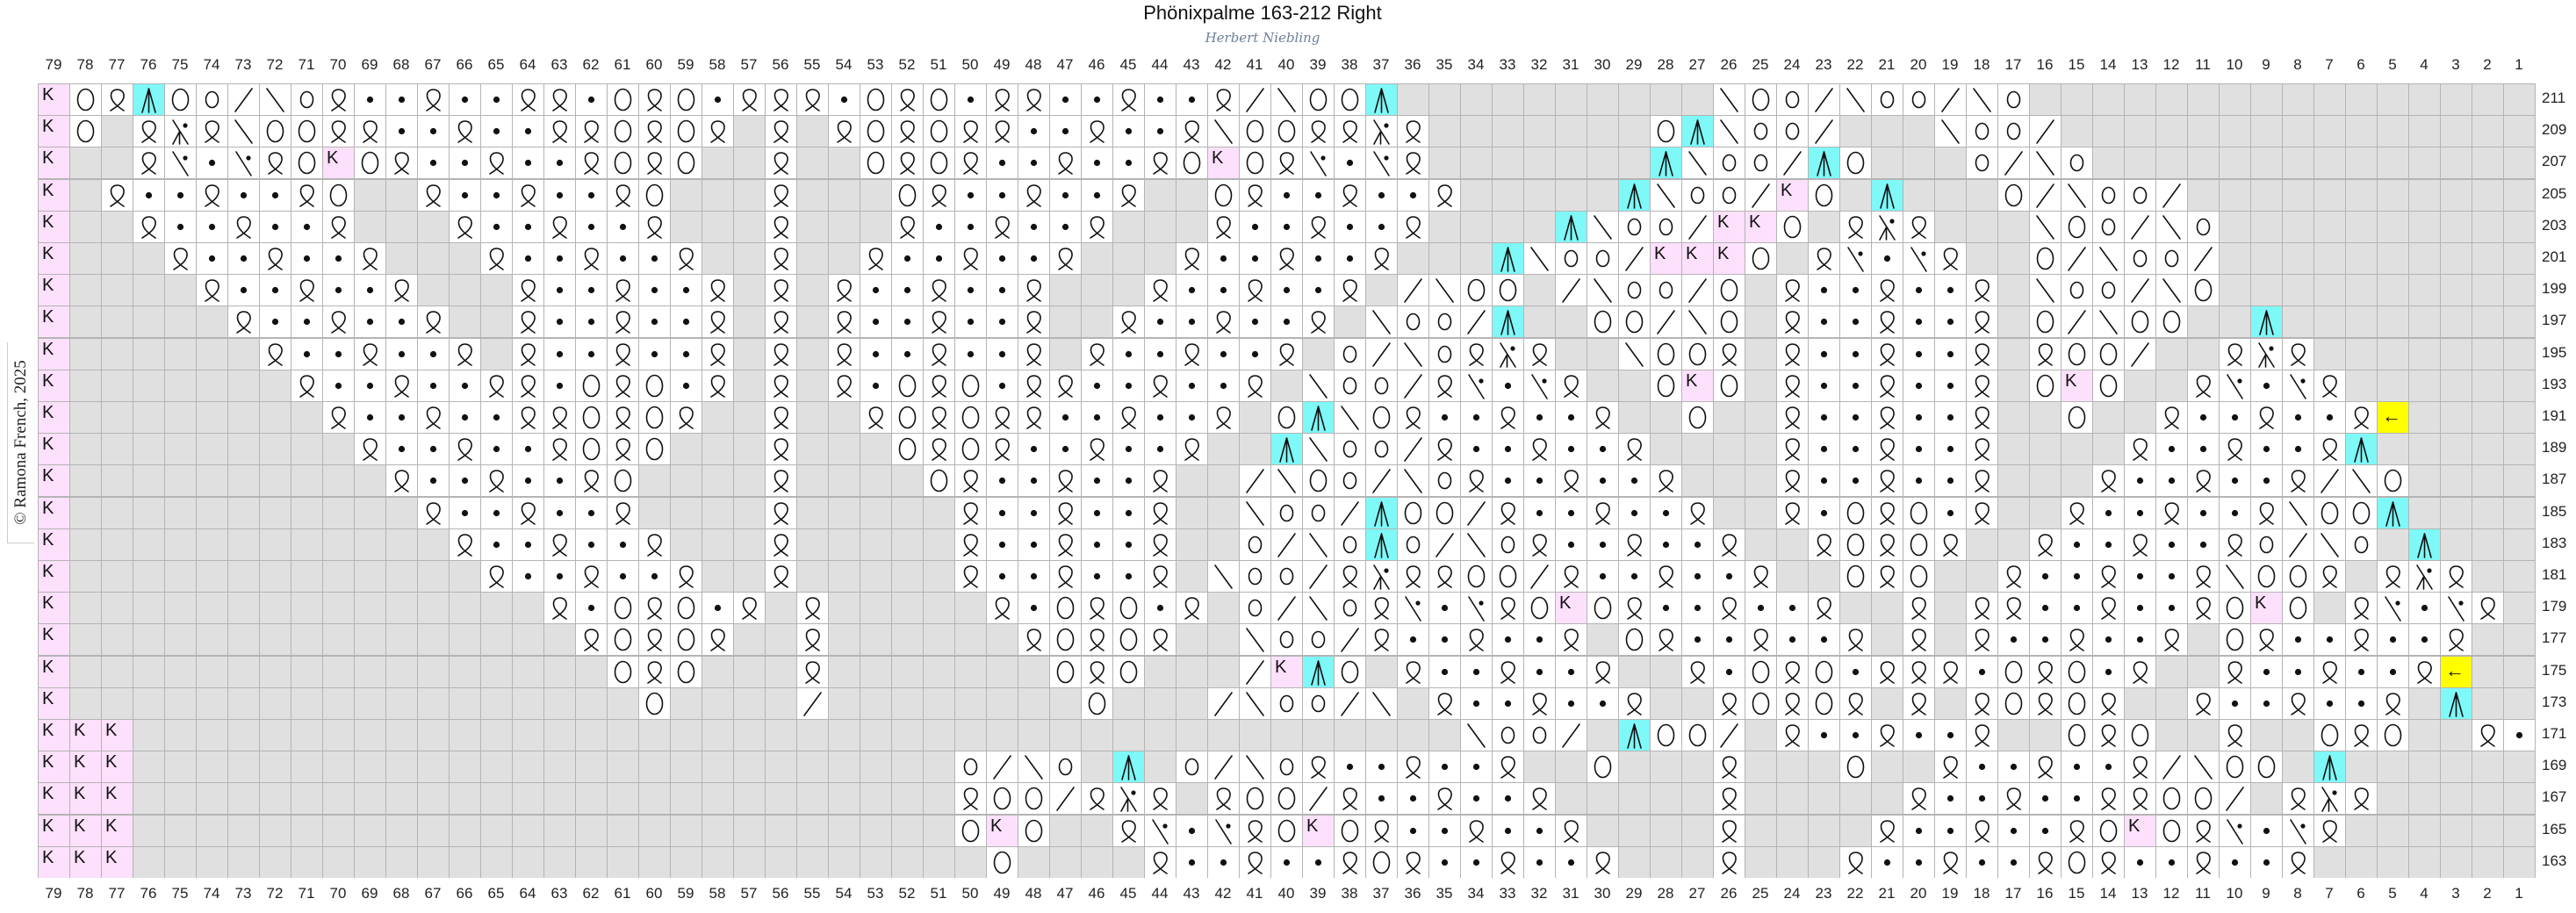  What do you see at coordinates (111, 730) in the screenshot?
I see `k-symbol: K` at bounding box center [111, 730].